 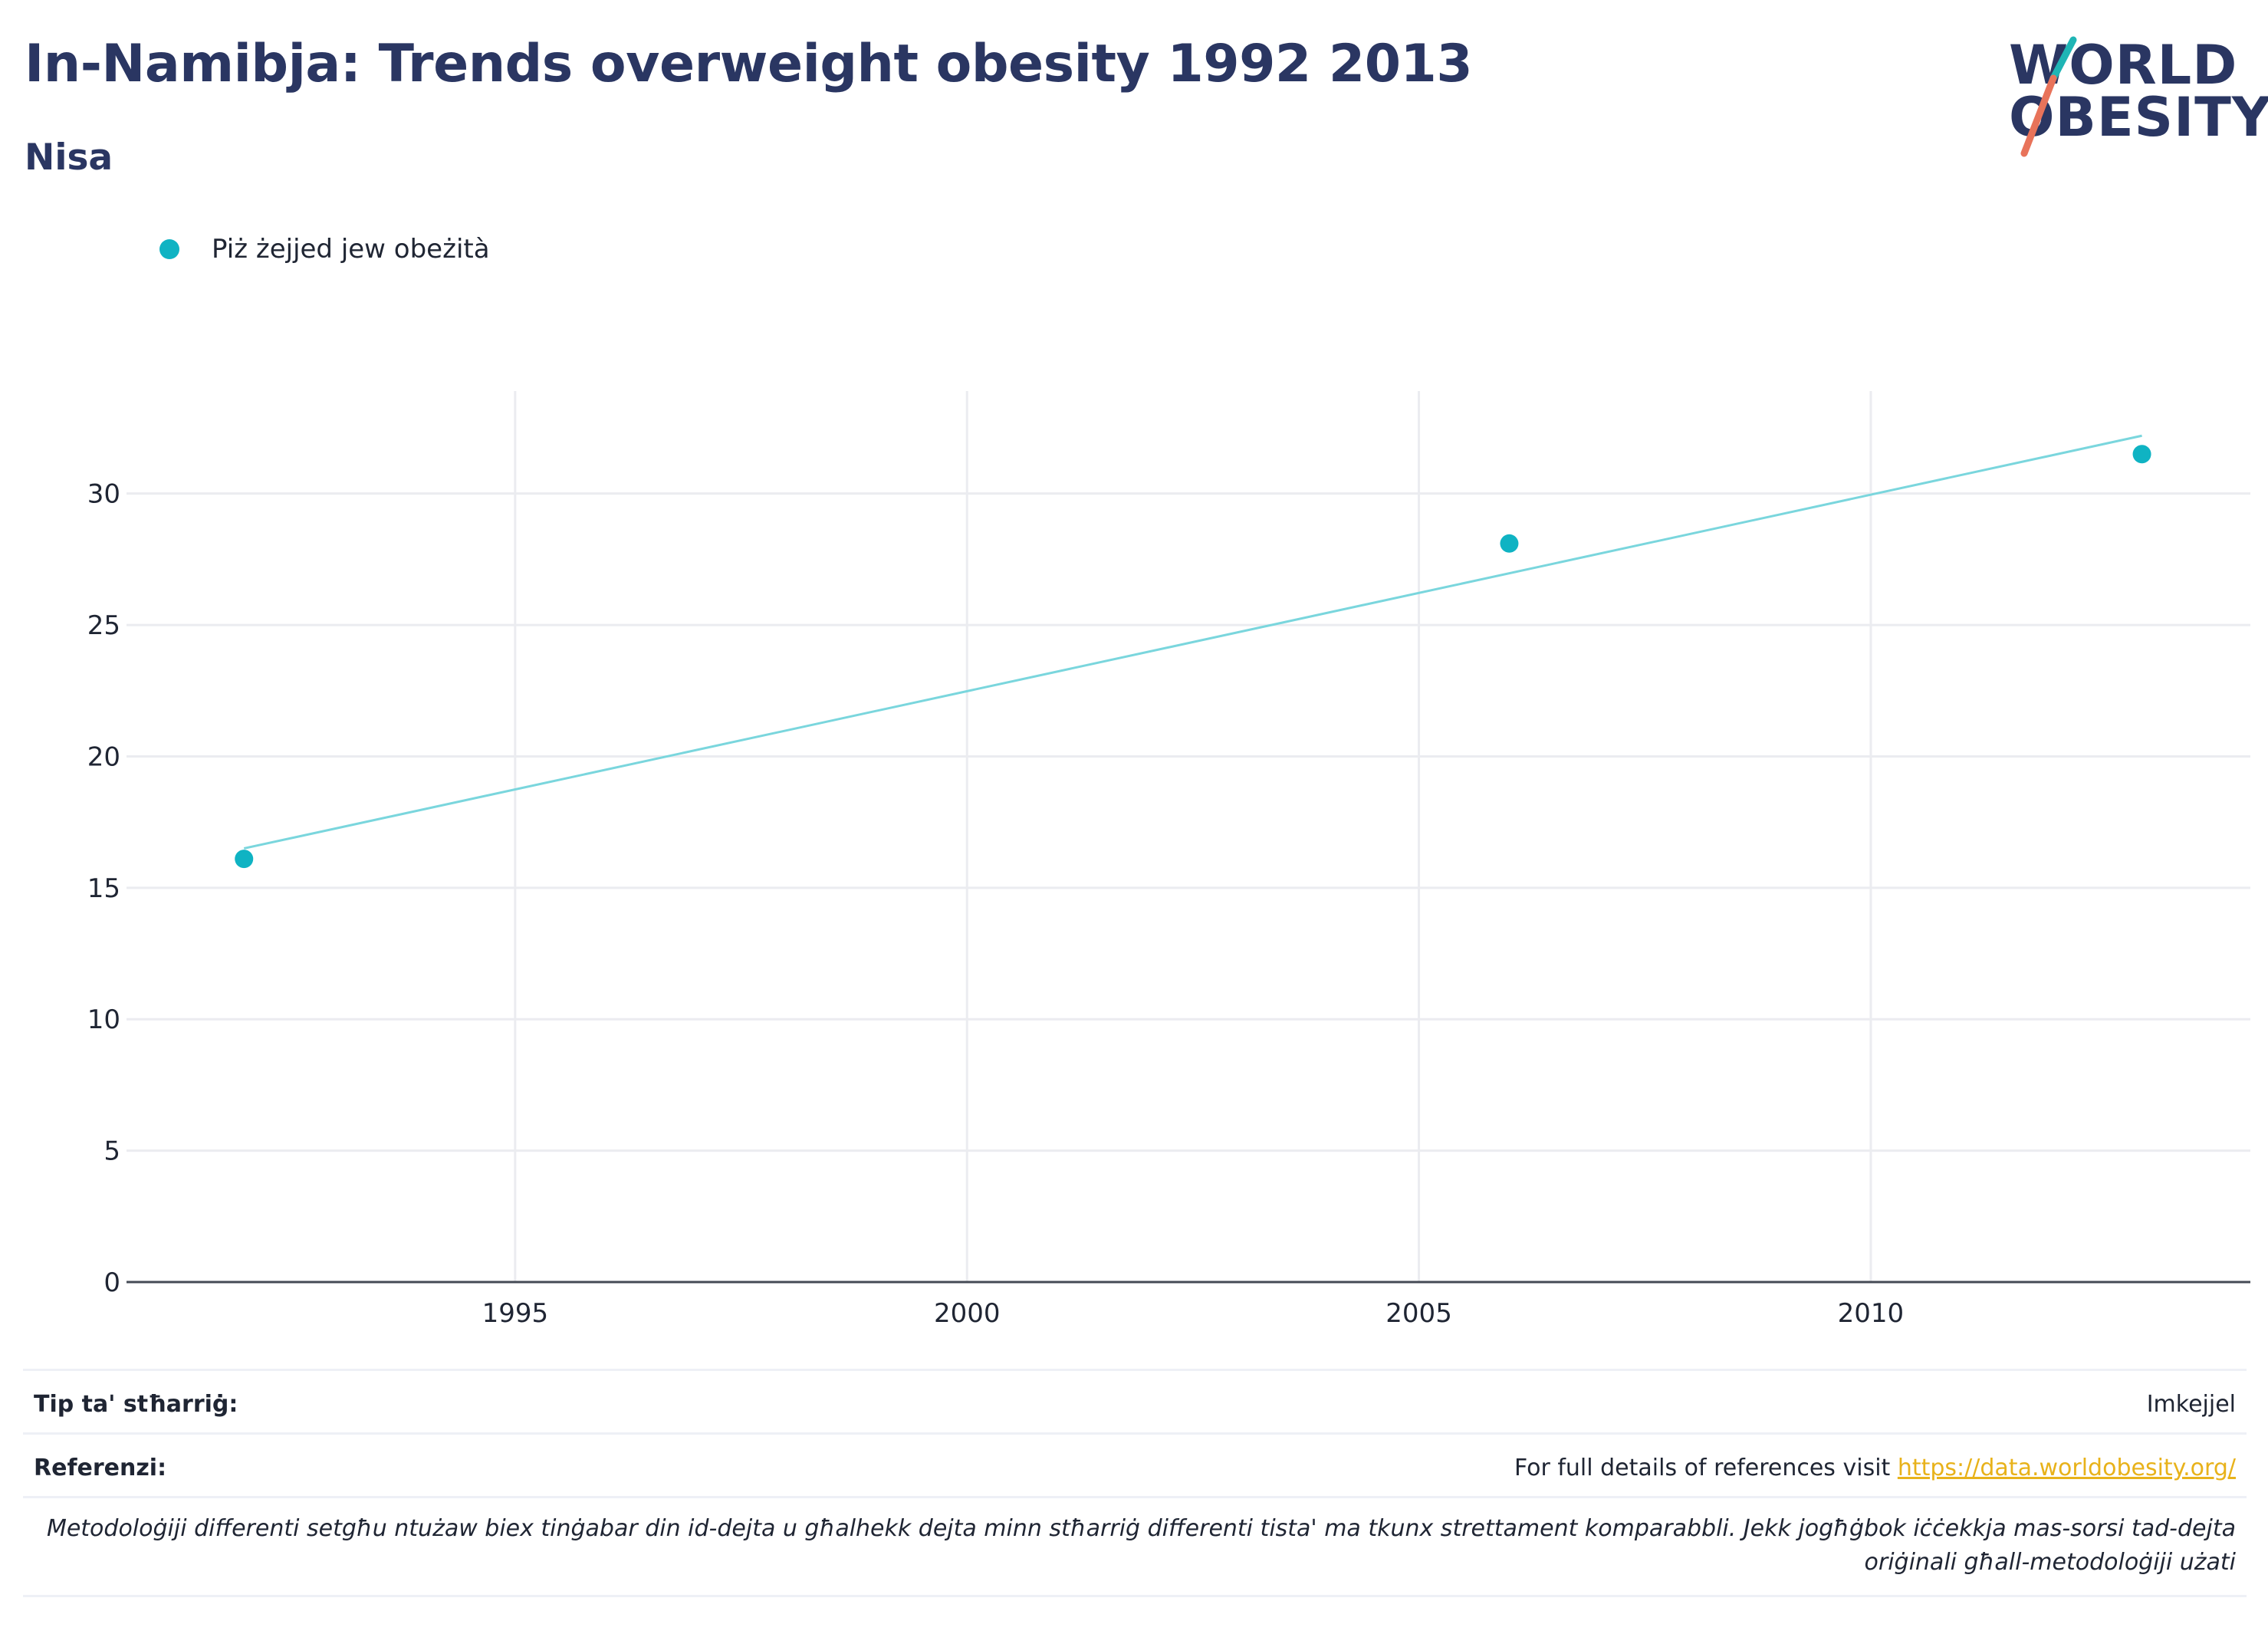 I want to click on y-tick-label: 5, so click(x=112, y=1152).